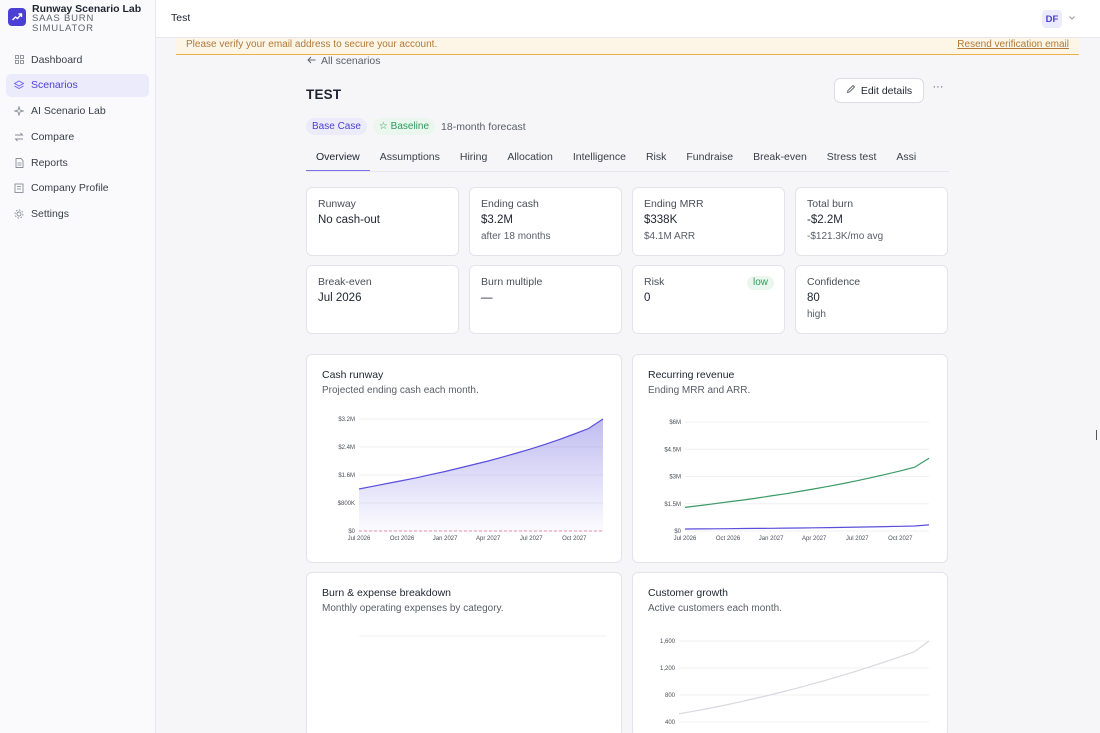 The height and width of the screenshot is (733, 1100). Describe the element at coordinates (656, 157) in the screenshot. I see `tab-risk: Risk` at that location.